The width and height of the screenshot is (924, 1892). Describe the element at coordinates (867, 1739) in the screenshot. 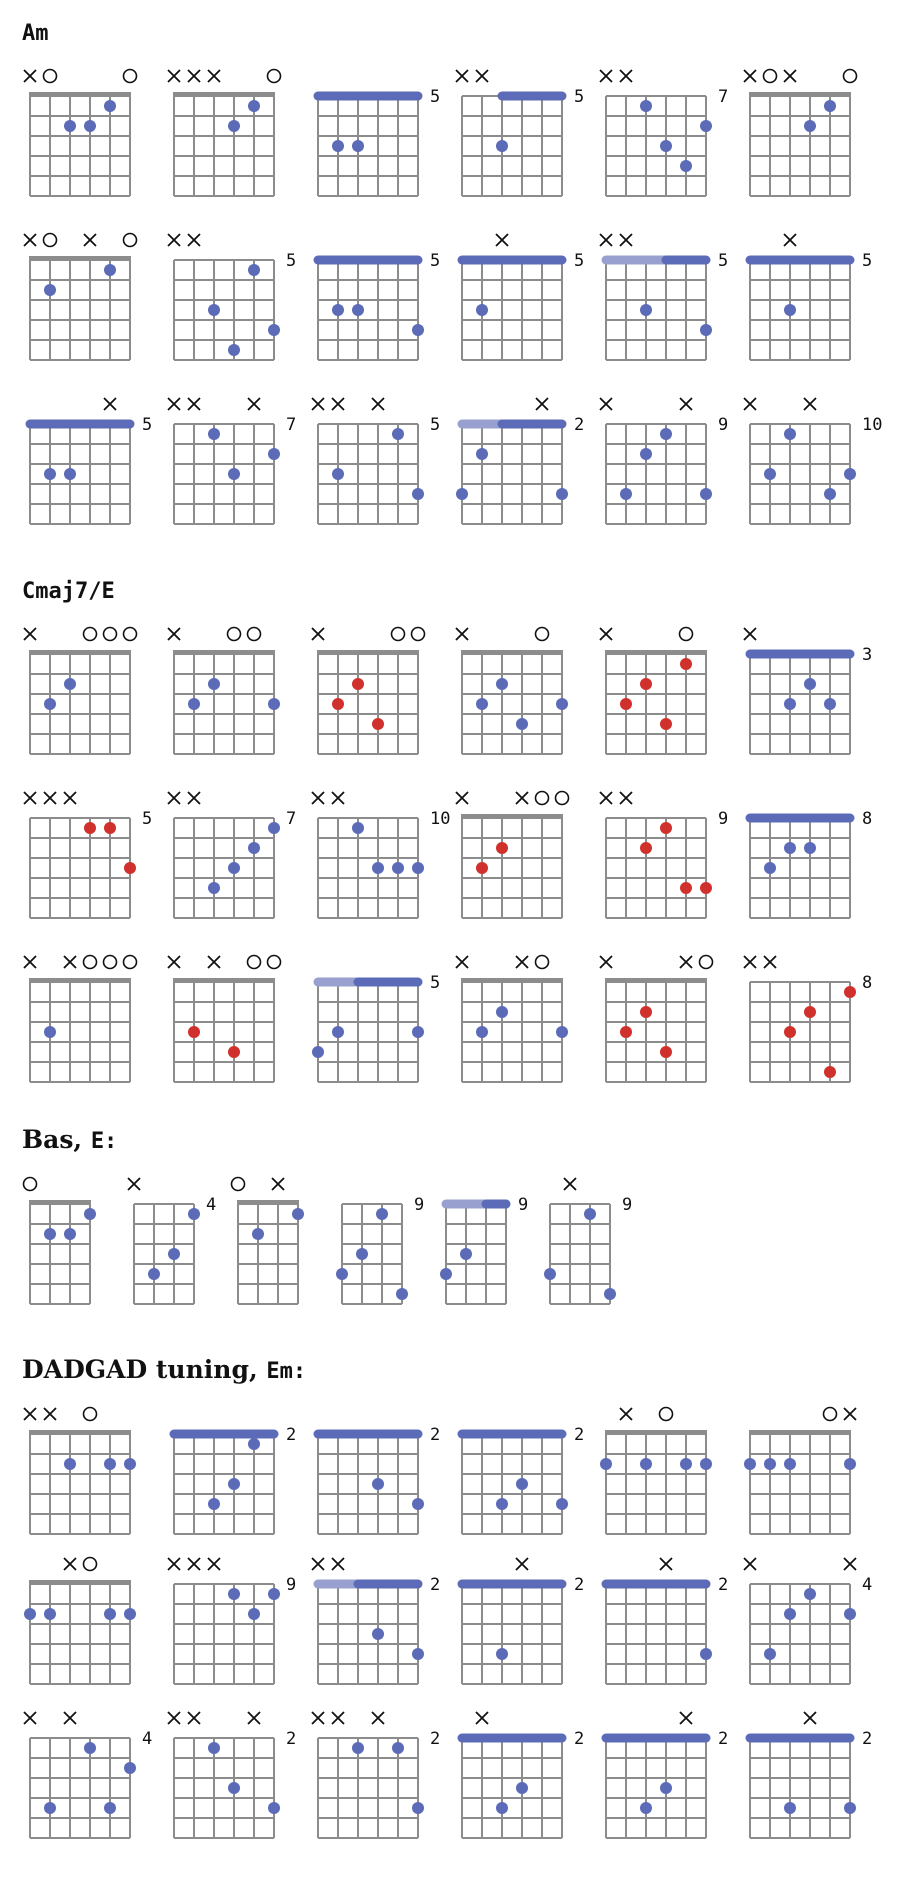

I see `chord-diagram-s4-r3-c6-fret-number: 2` at that location.